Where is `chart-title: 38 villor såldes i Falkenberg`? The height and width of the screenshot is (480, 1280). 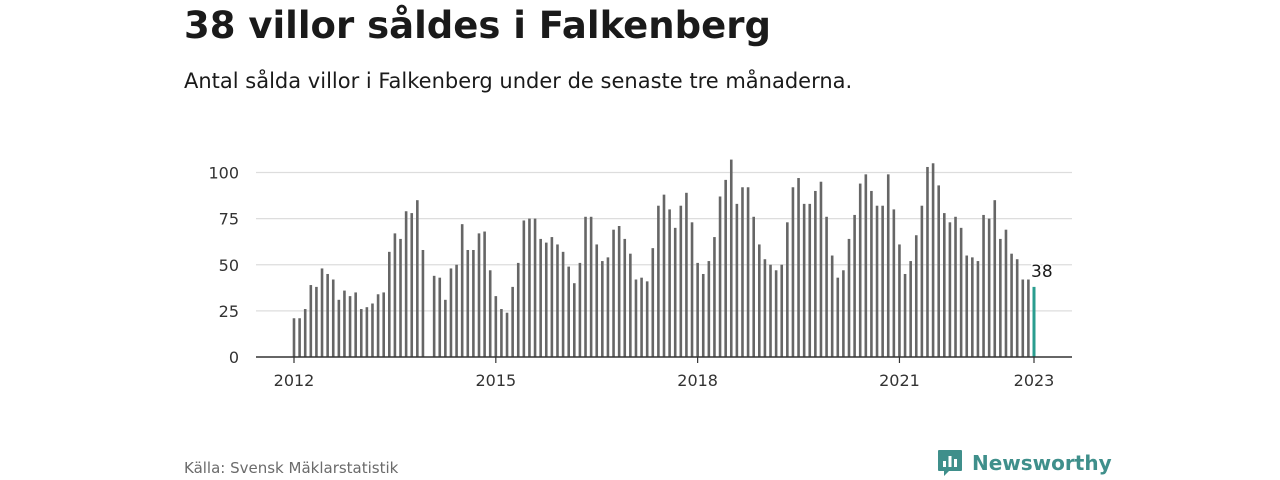 chart-title: 38 villor såldes i Falkenberg is located at coordinates (477, 25).